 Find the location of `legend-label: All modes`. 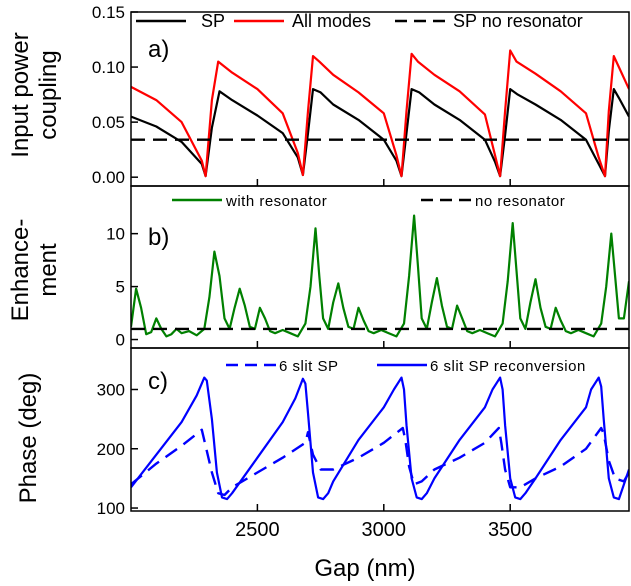

legend-label: All modes is located at coordinates (331, 21).